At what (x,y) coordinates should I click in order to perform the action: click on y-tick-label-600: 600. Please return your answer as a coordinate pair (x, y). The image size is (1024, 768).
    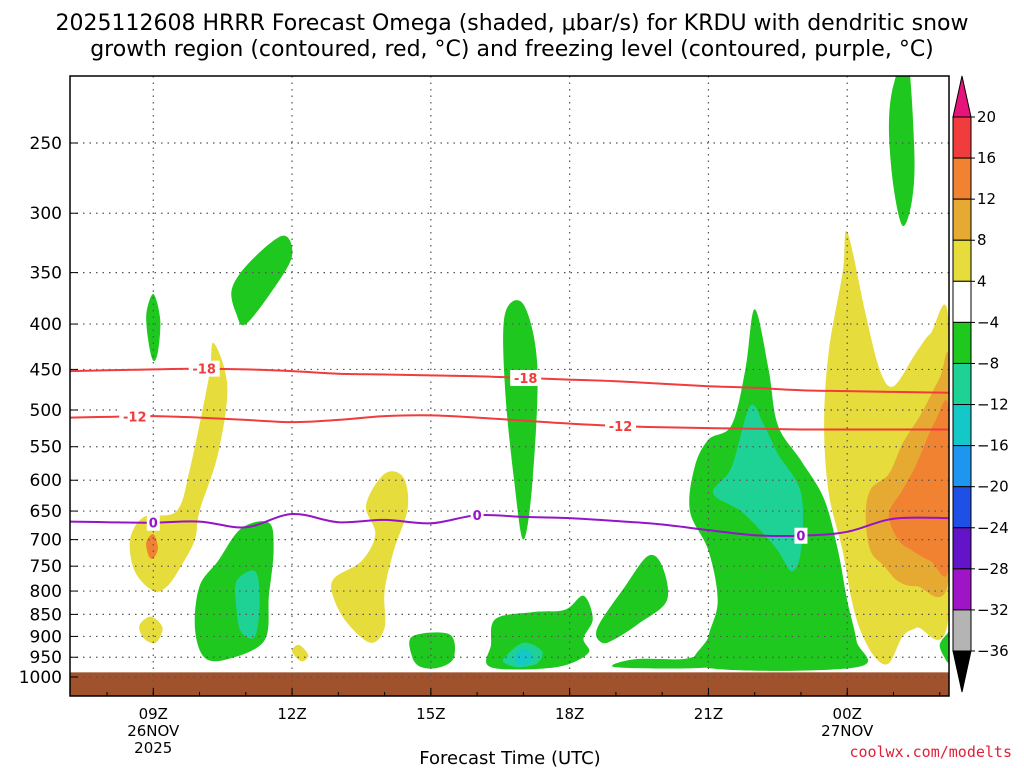
    Looking at the image, I should click on (46, 481).